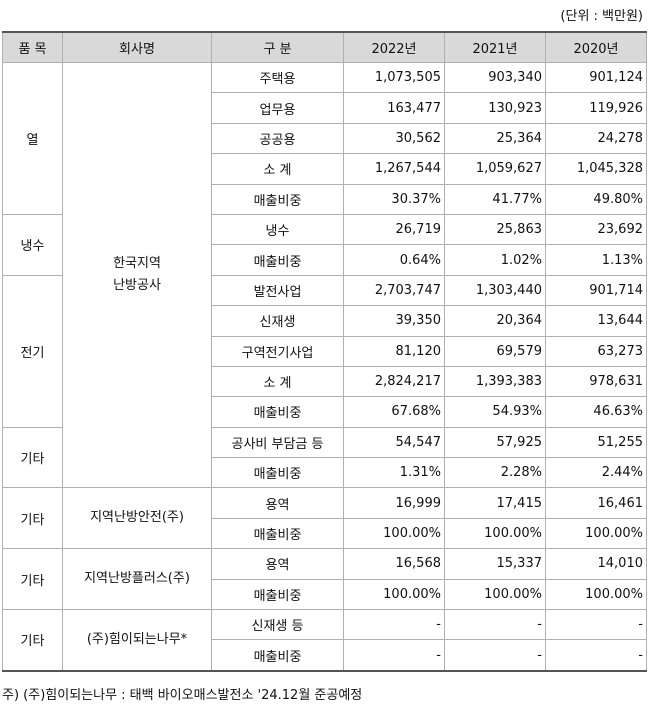 The height and width of the screenshot is (708, 651). Describe the element at coordinates (596, 229) in the screenshot. I see `value-2020-cell: 23,692` at that location.